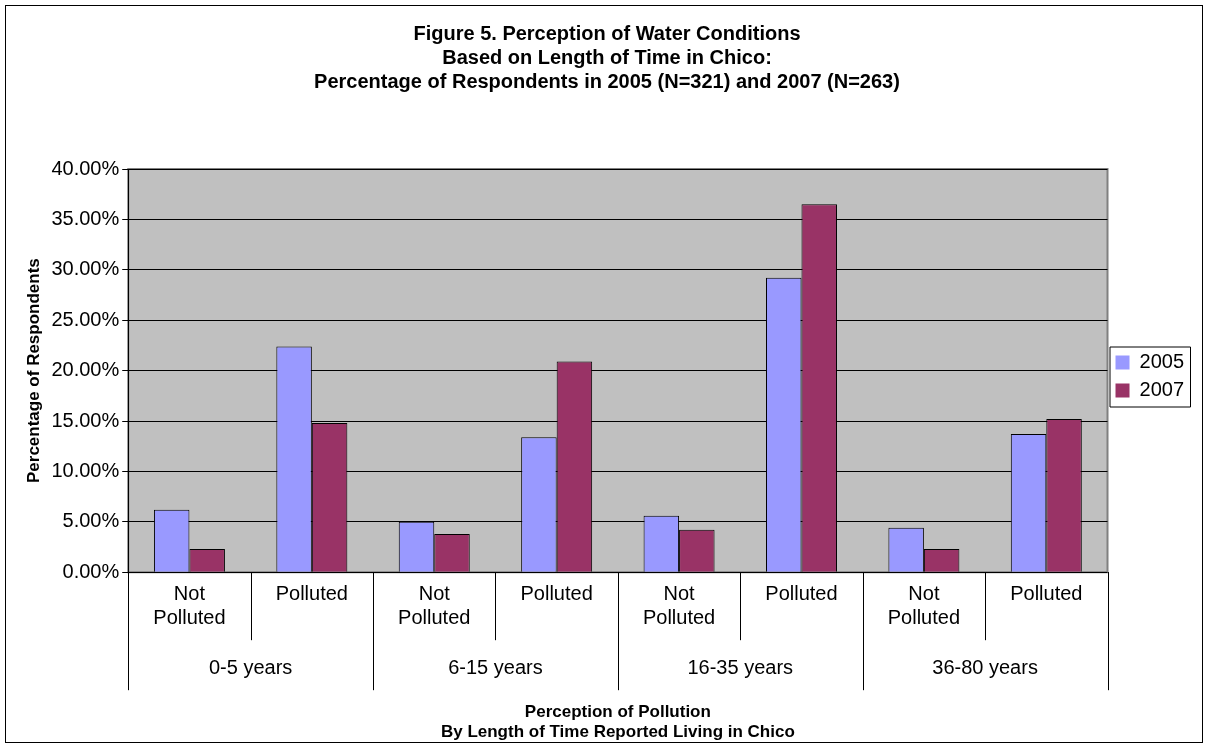 The height and width of the screenshot is (753, 1214). What do you see at coordinates (250, 666) in the screenshot?
I see `text: 0-5 years` at bounding box center [250, 666].